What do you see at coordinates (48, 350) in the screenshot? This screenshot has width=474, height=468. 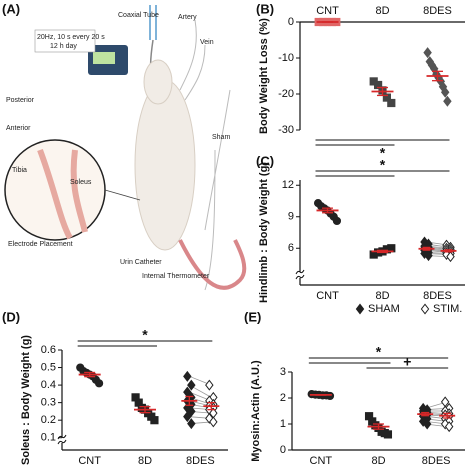 I see `y-tick-label: 0.6` at bounding box center [48, 350].